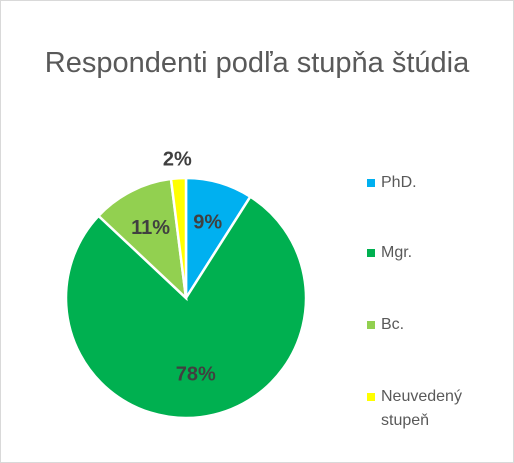 The width and height of the screenshot is (514, 463). Describe the element at coordinates (207, 222) in the screenshot. I see `data-label: 9%` at that location.